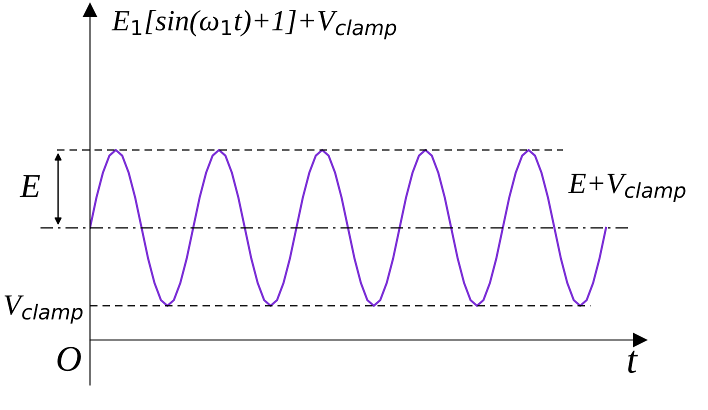  Describe the element at coordinates (43, 309) in the screenshot. I see `ref-line-label: V$_{clamp}$` at that location.